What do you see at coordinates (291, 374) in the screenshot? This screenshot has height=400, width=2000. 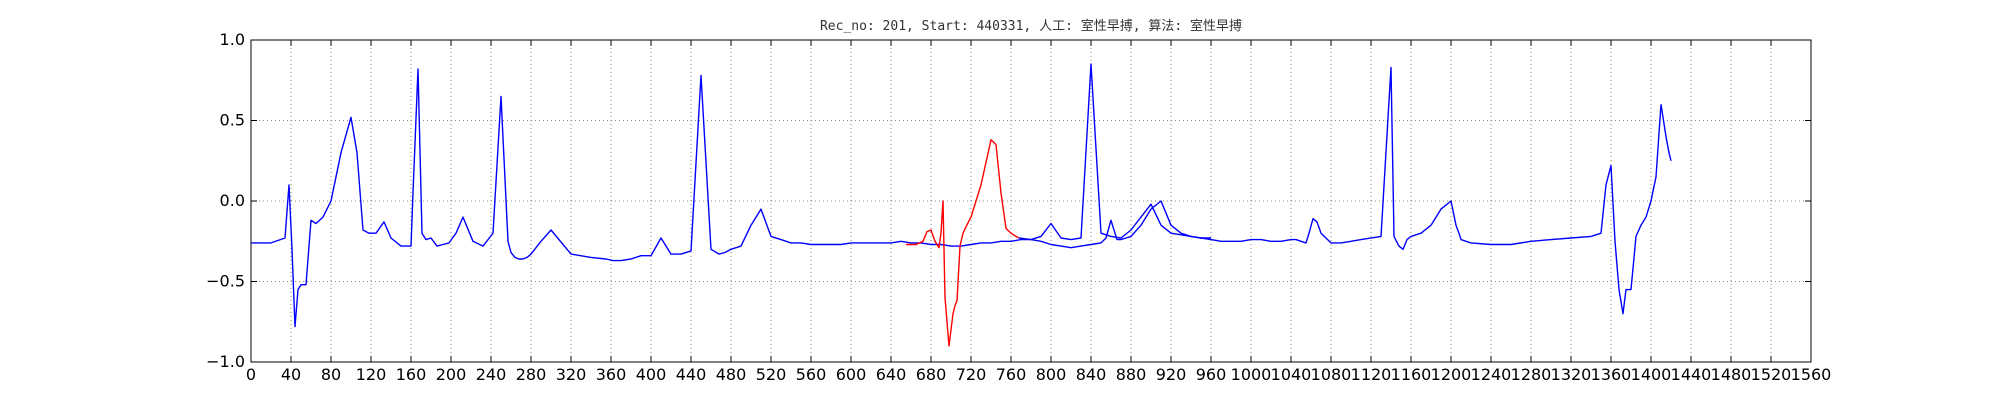 I see `x-tick-label: 40` at bounding box center [291, 374].